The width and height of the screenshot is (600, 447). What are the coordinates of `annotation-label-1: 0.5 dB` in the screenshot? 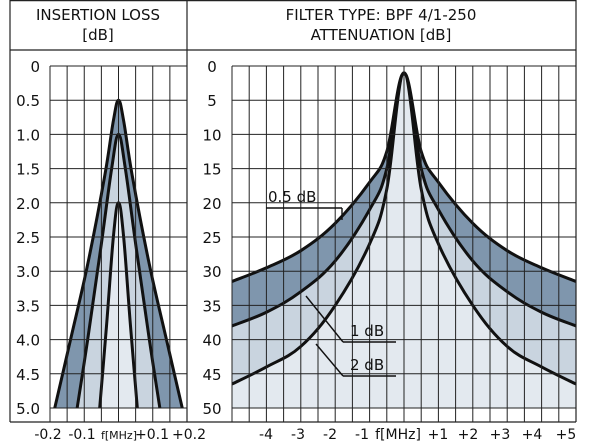 It's located at (292, 197).